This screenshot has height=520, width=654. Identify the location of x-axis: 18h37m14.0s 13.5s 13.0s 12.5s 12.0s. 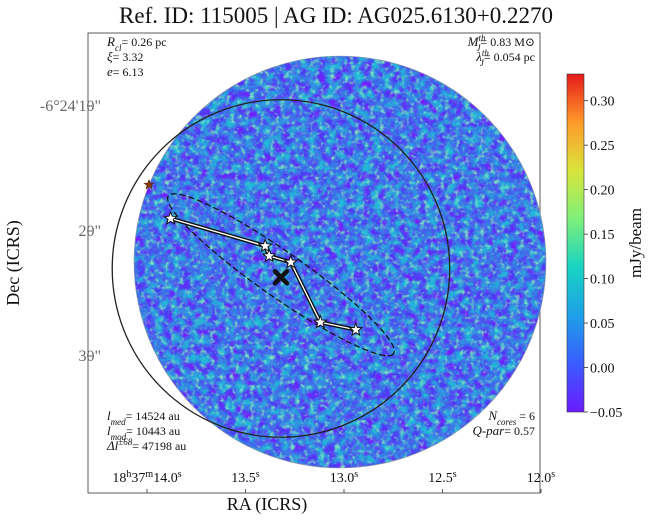
(334, 481).